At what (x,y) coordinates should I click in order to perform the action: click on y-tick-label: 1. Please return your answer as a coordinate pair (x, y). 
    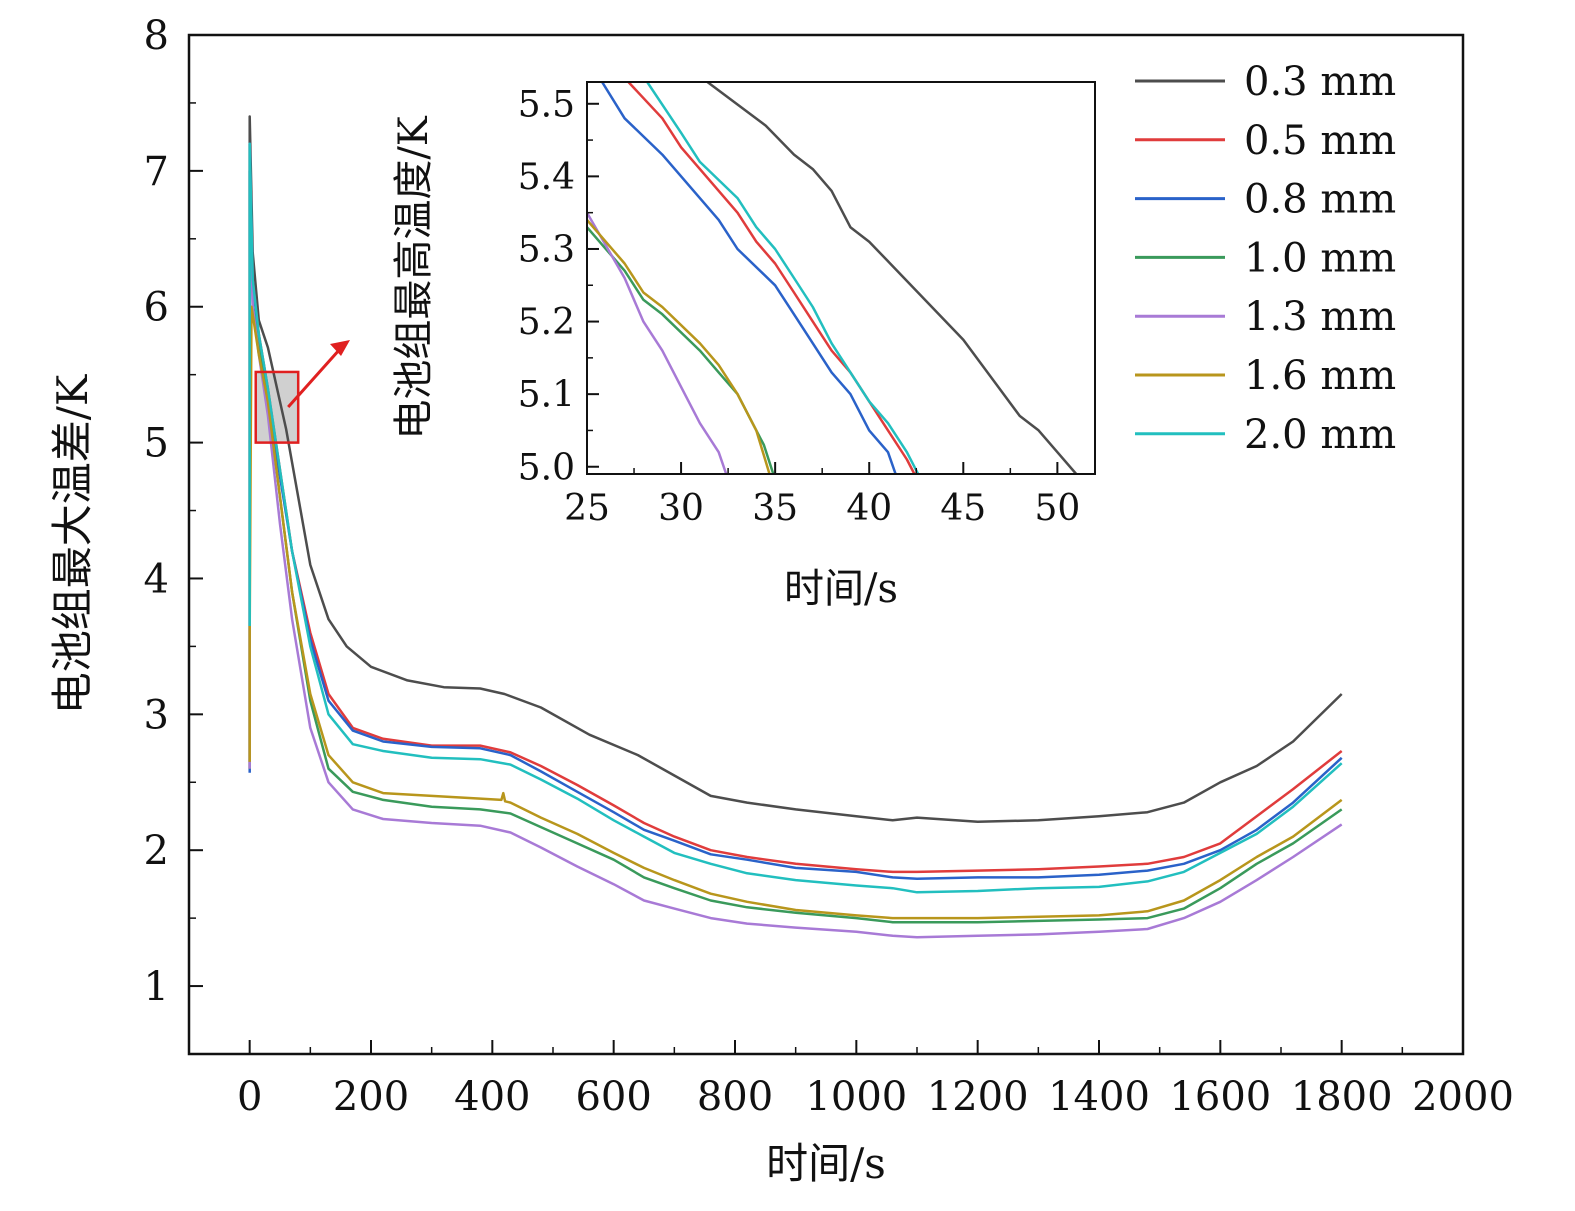
    Looking at the image, I should click on (156, 987).